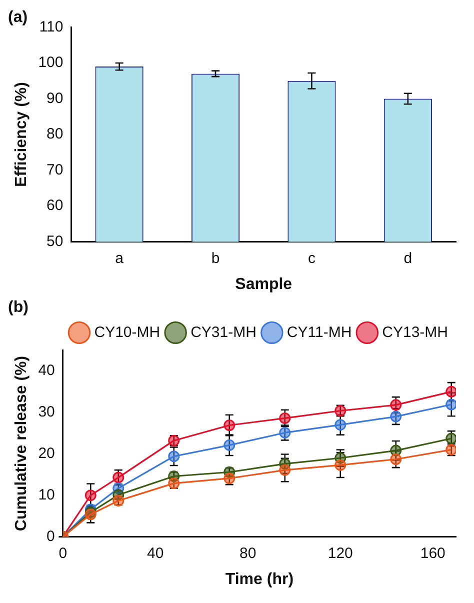 The width and height of the screenshot is (474, 603). I want to click on legend-label: CY10-MH, so click(127, 332).